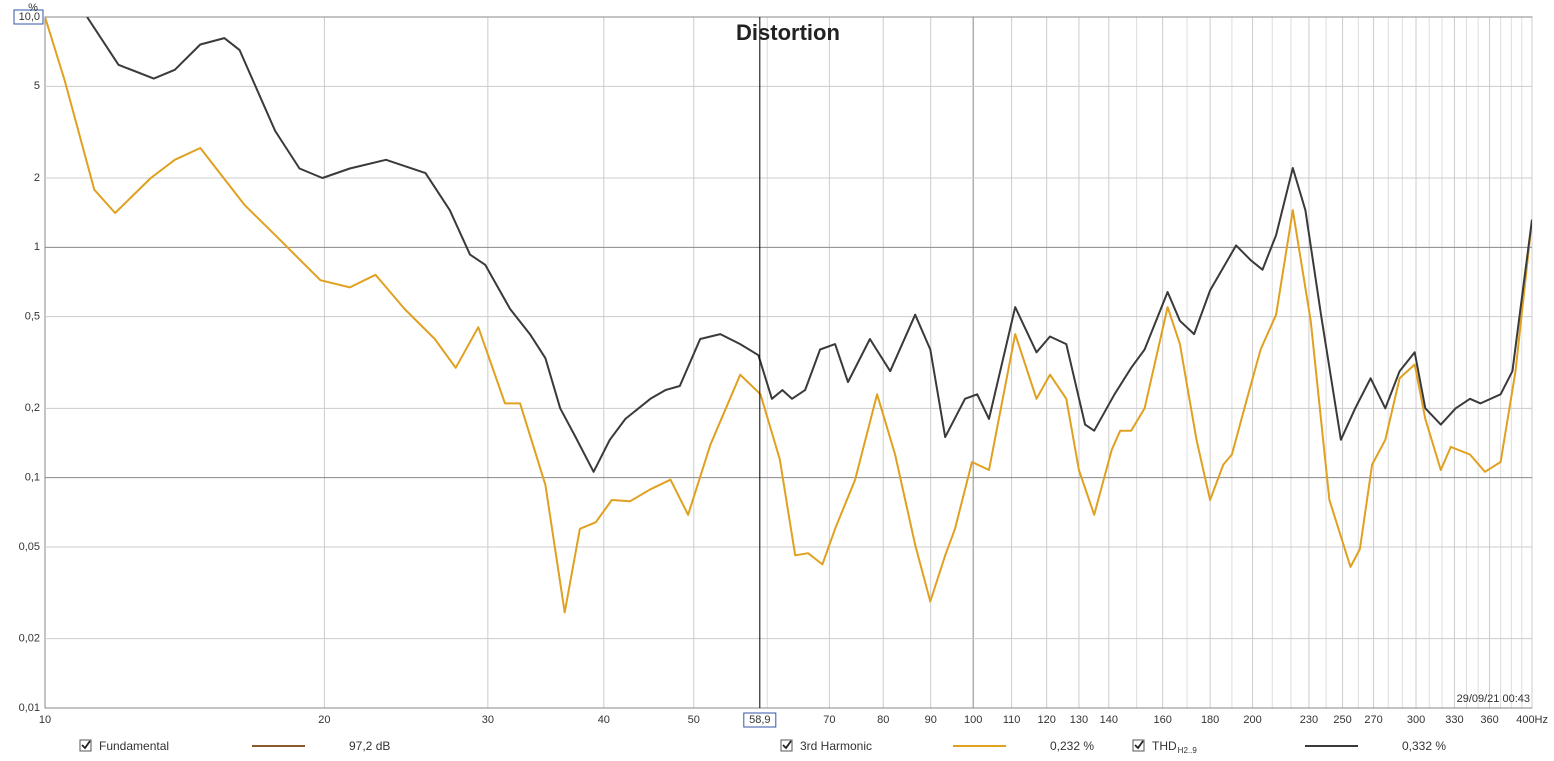  Describe the element at coordinates (1252, 720) in the screenshot. I see `x-tick-label: 200` at that location.